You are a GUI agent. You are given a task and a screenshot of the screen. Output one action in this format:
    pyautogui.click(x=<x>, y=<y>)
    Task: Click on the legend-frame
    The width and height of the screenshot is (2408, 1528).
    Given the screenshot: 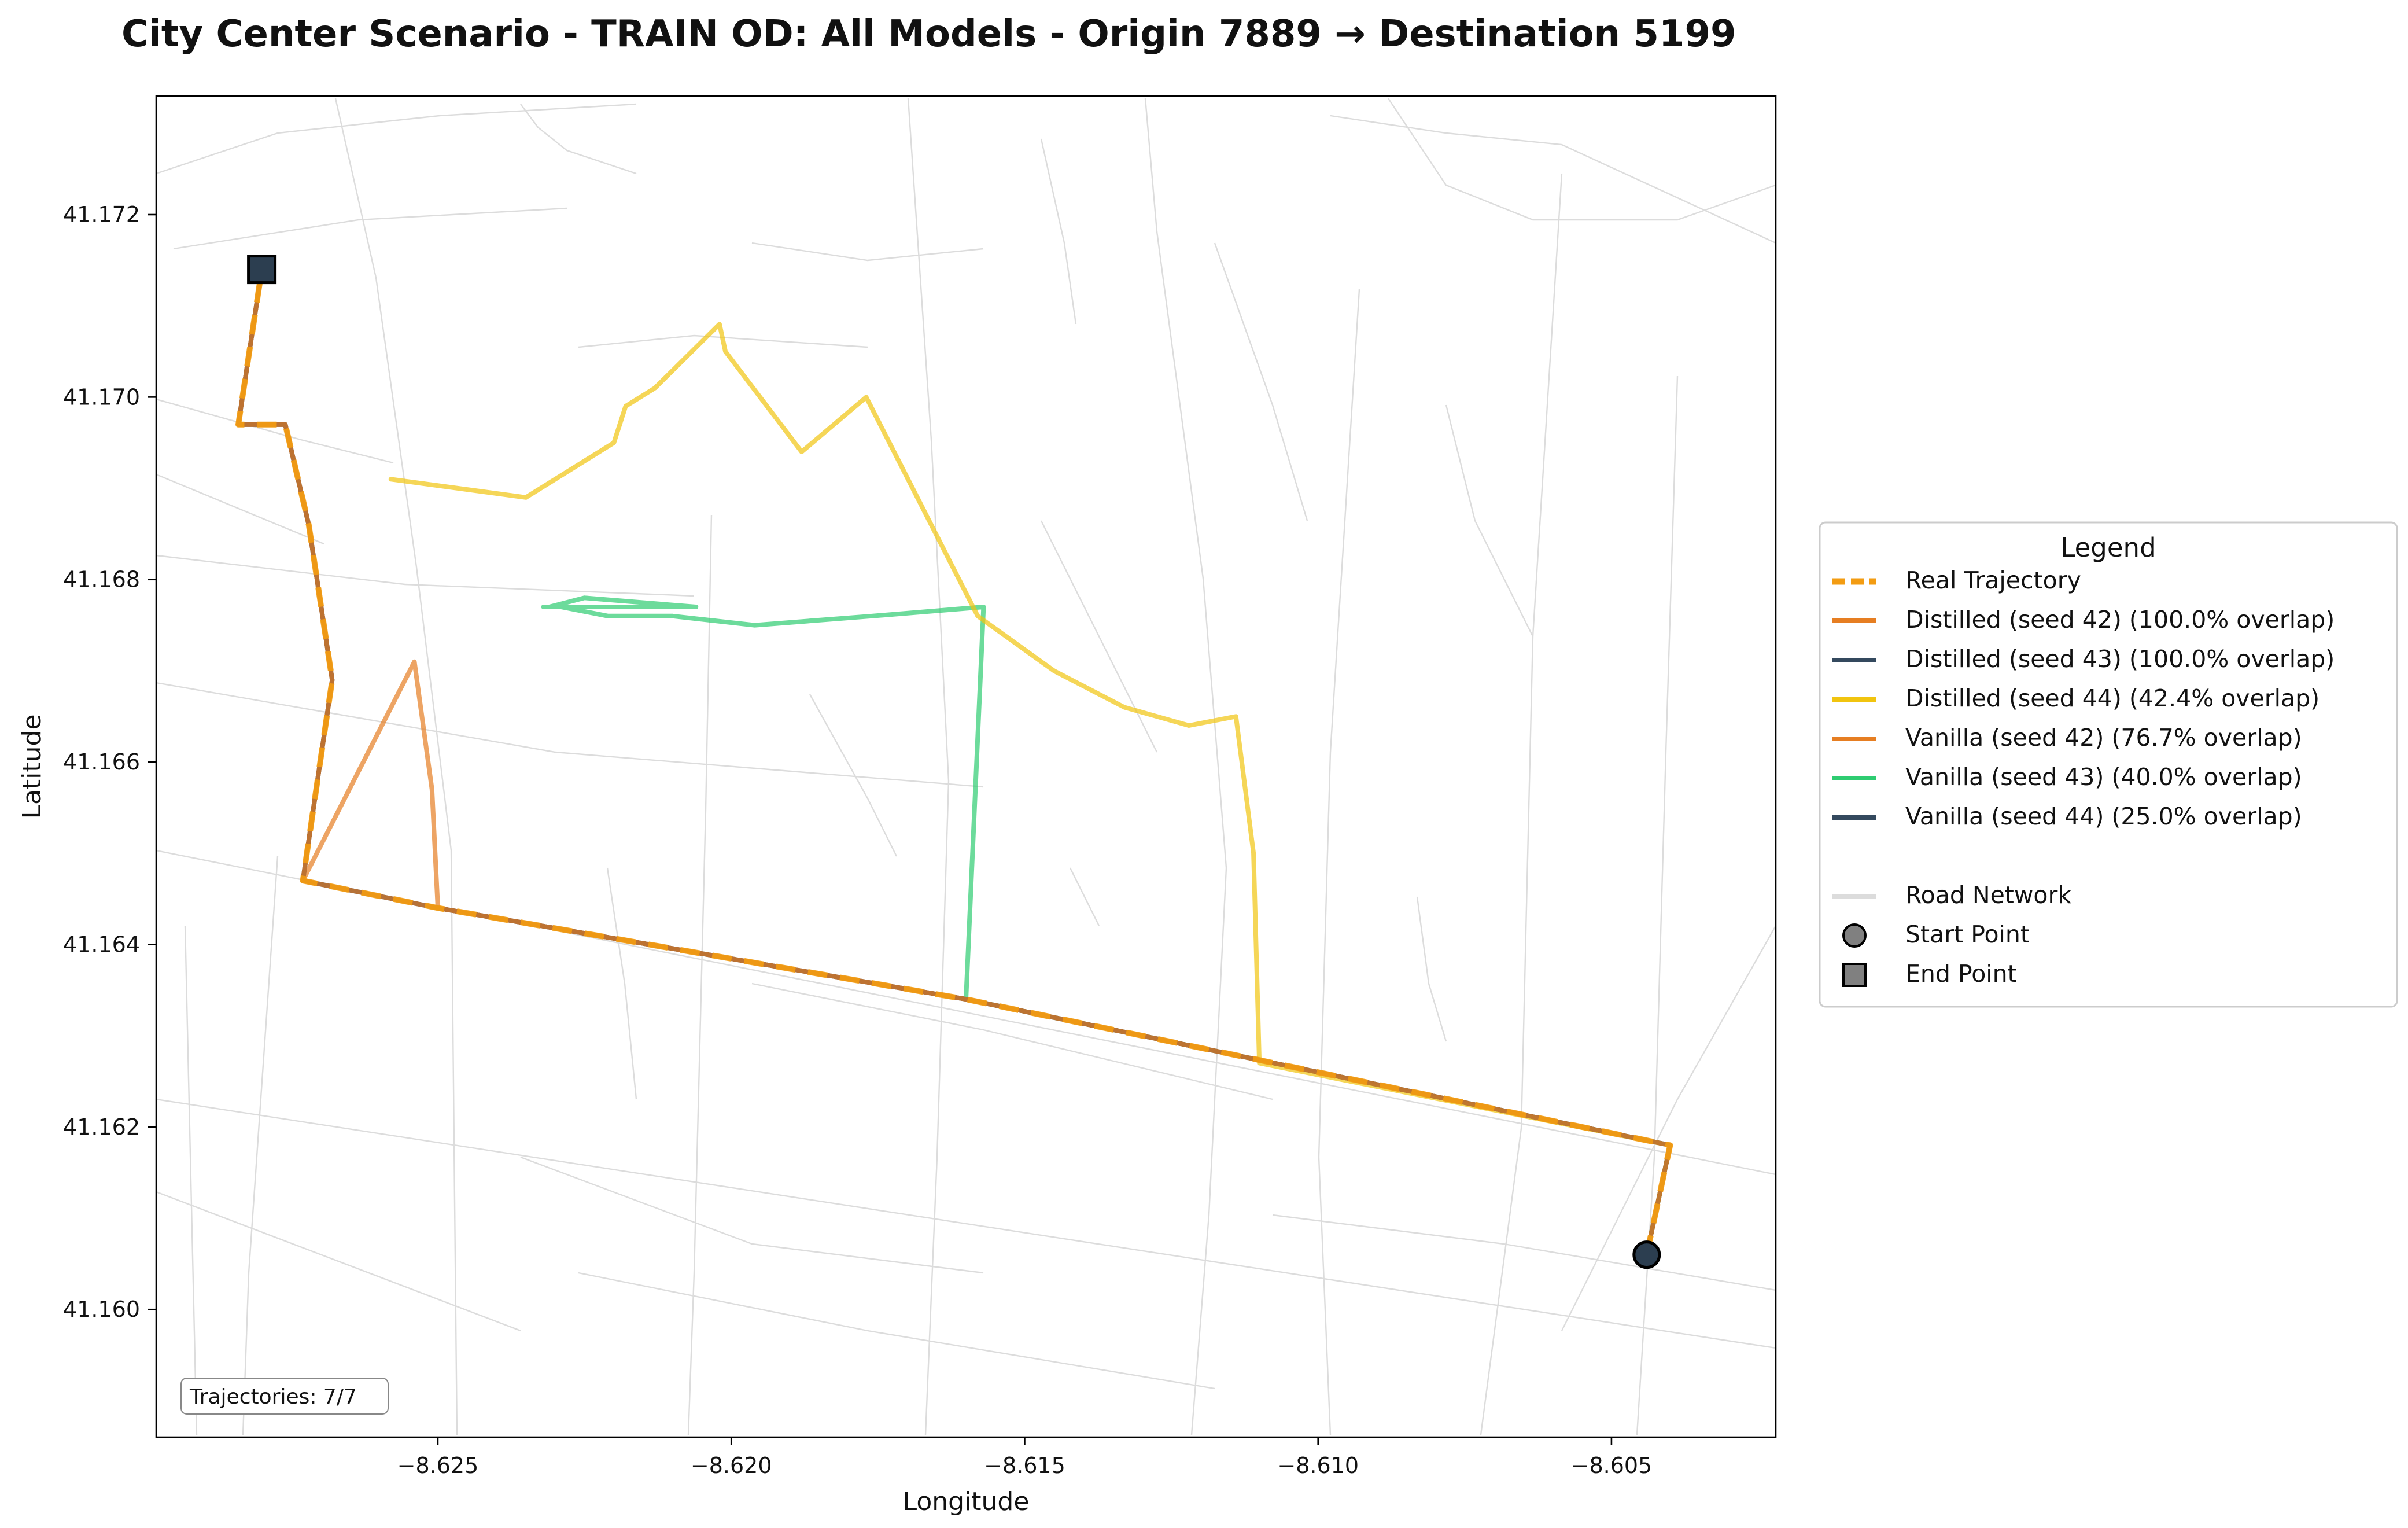 What is the action you would take?
    pyautogui.click(x=2108, y=765)
    